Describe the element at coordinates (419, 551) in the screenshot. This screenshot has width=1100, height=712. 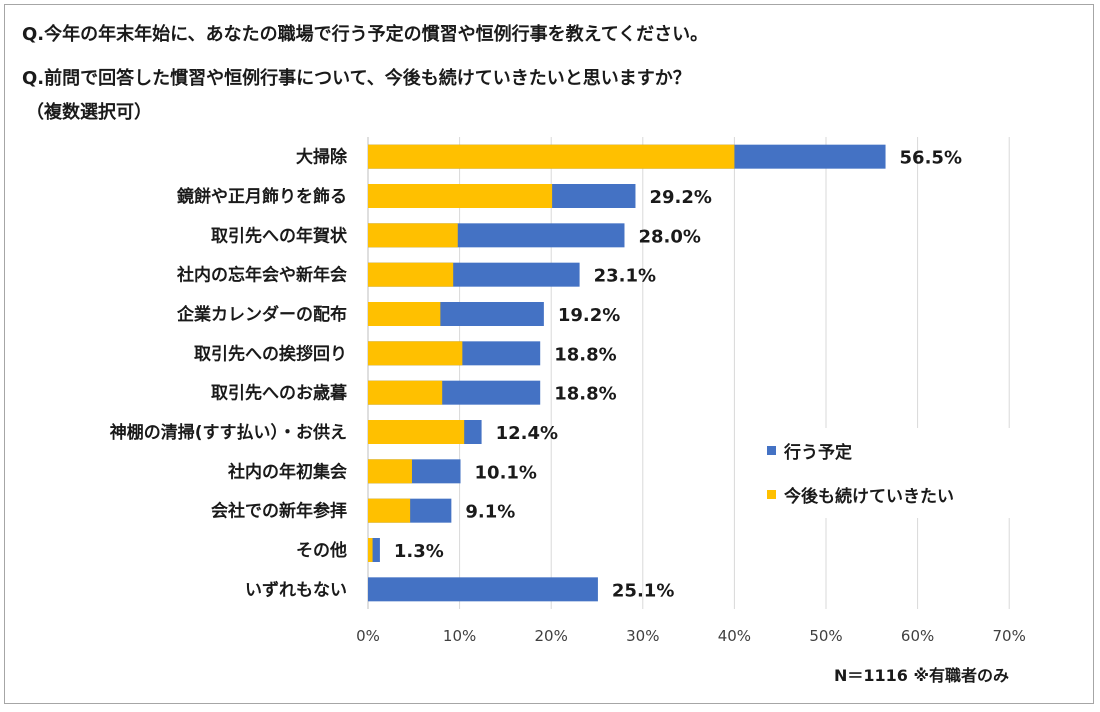
I see `data-label: 1.3%` at that location.